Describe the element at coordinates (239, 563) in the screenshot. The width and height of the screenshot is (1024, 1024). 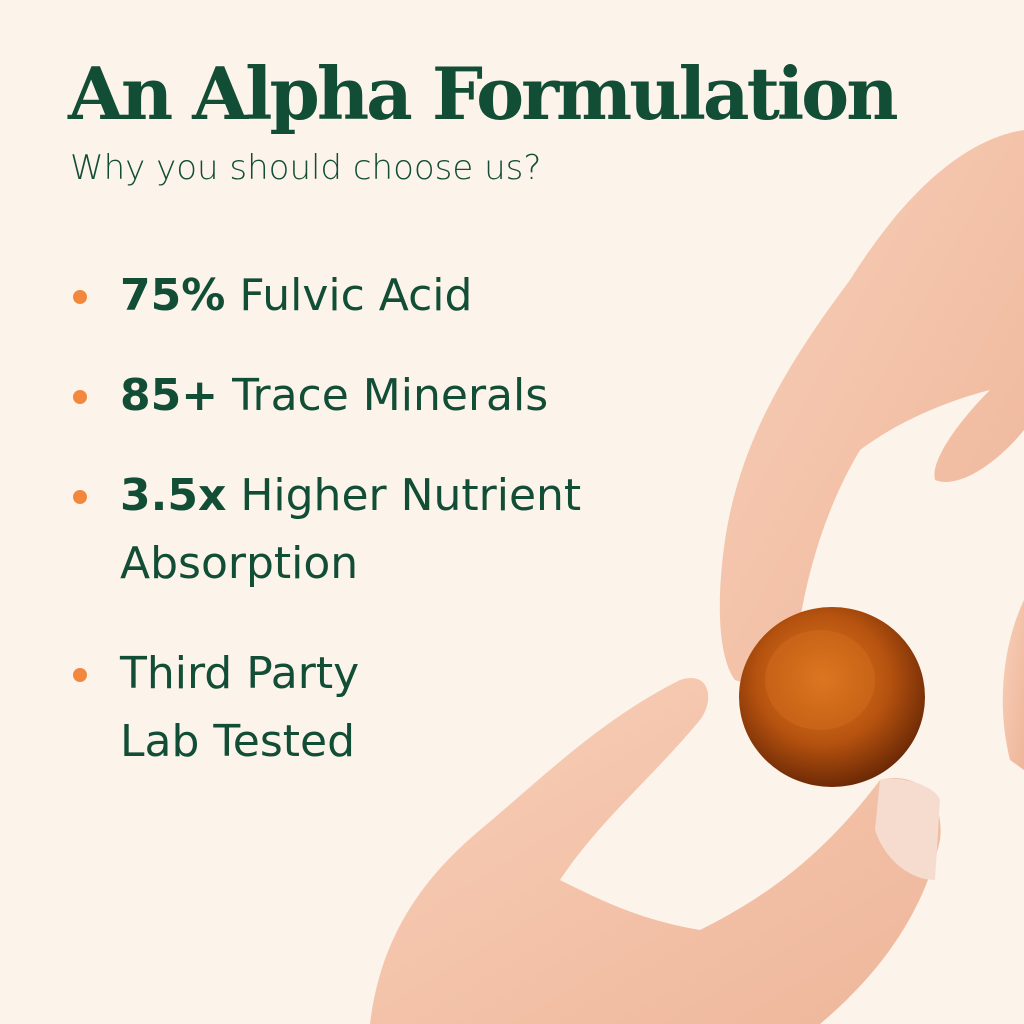
I see `feature-text-line2: Absorption` at that location.